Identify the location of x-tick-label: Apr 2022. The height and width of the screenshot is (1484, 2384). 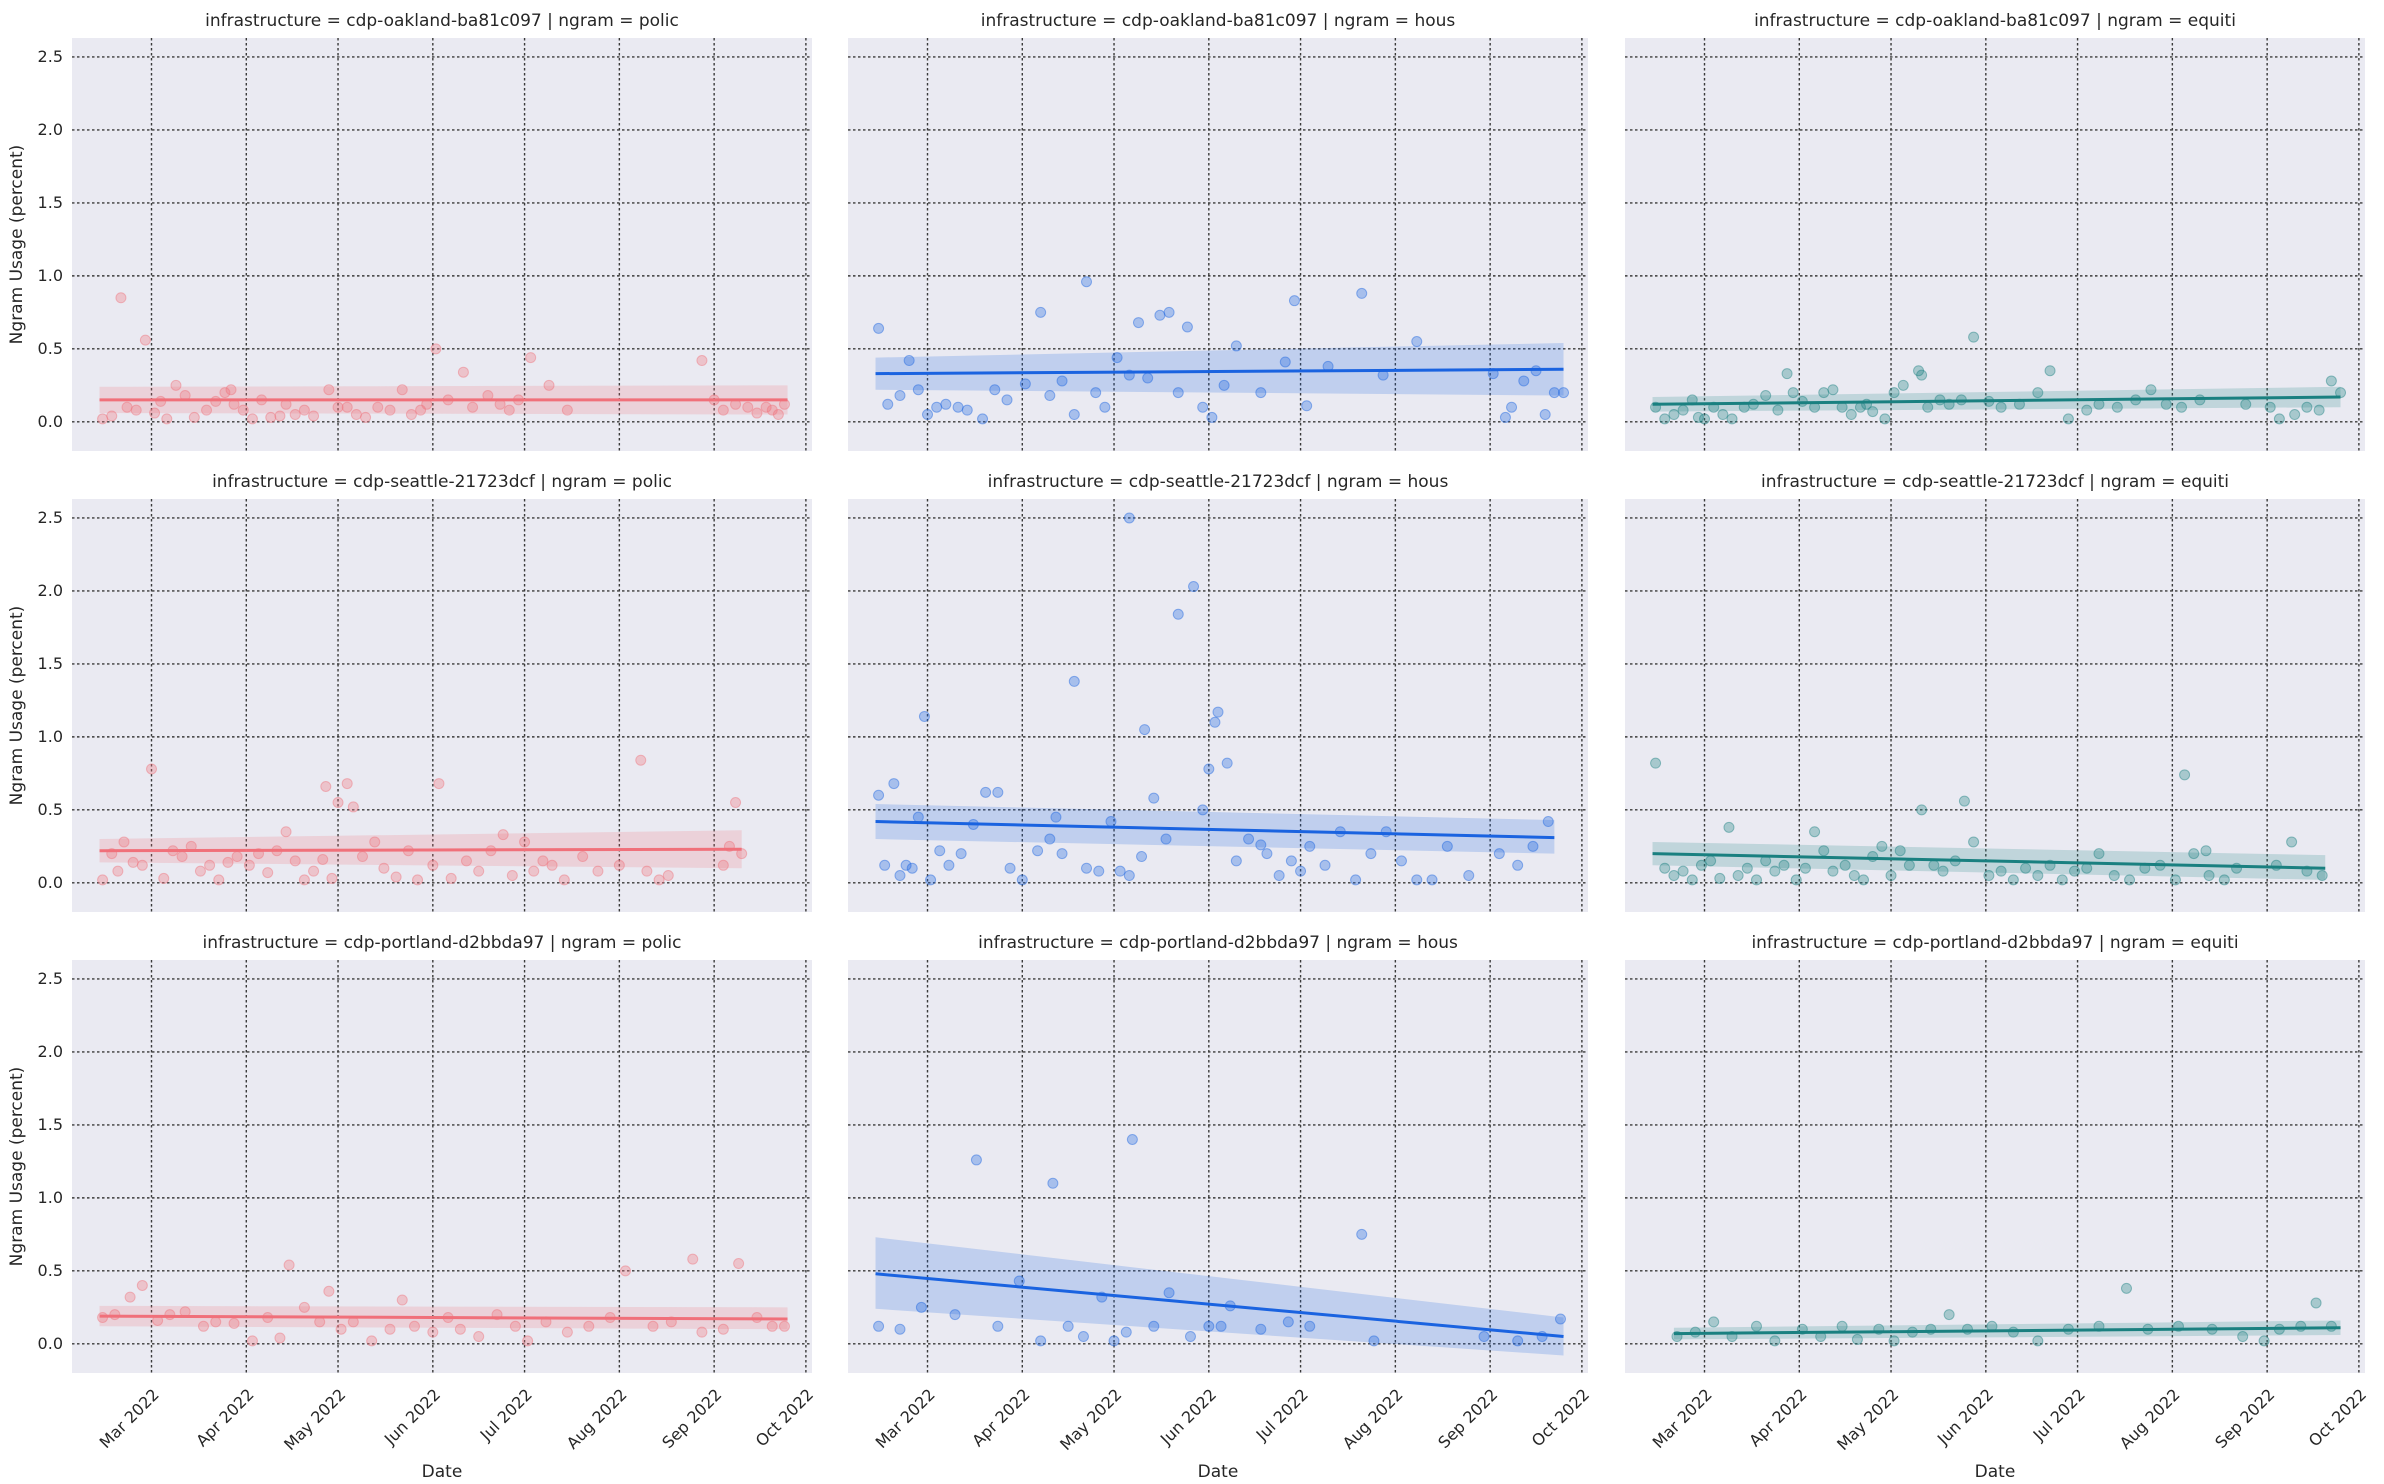
(1000, 1417).